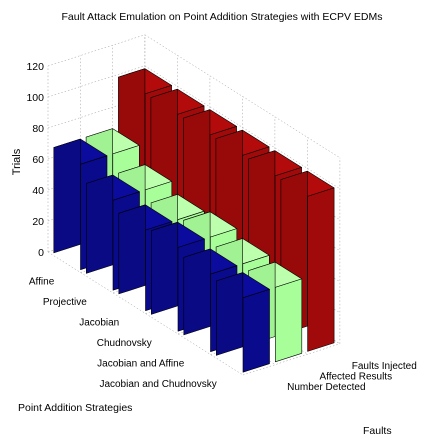 Image resolution: width=444 pixels, height=439 pixels. What do you see at coordinates (38, 222) in the screenshot?
I see `y-tick-label: 20` at bounding box center [38, 222].